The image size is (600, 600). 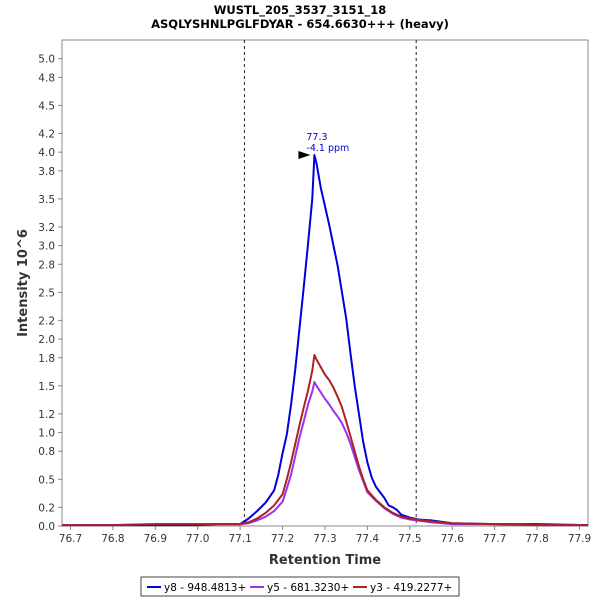 I want to click on peak-mass-error: -4.1 ppm, so click(x=327, y=148).